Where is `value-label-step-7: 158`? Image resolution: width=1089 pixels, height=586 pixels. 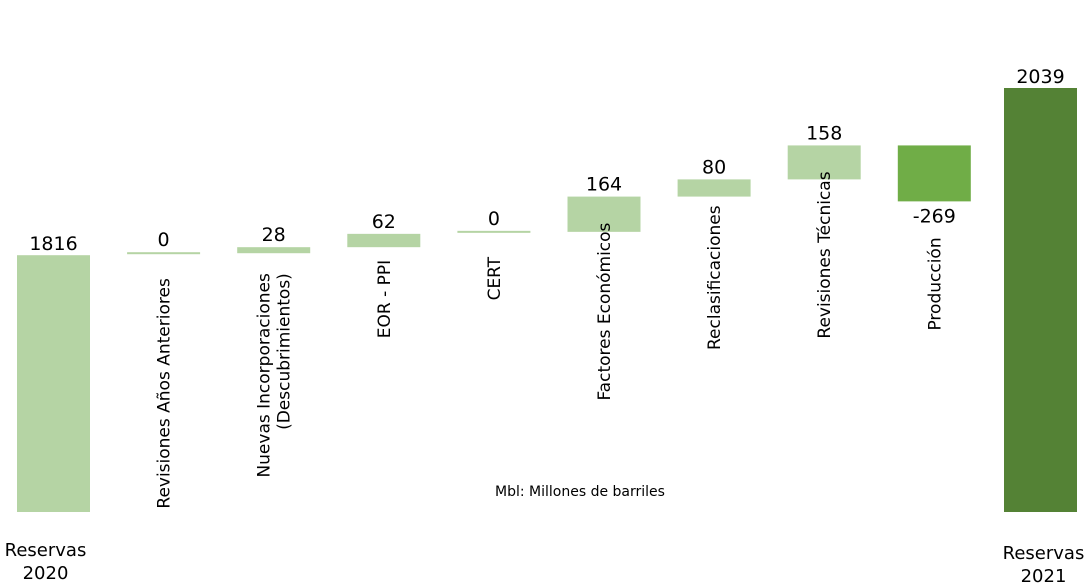
value-label-step-7: 158 is located at coordinates (824, 133).